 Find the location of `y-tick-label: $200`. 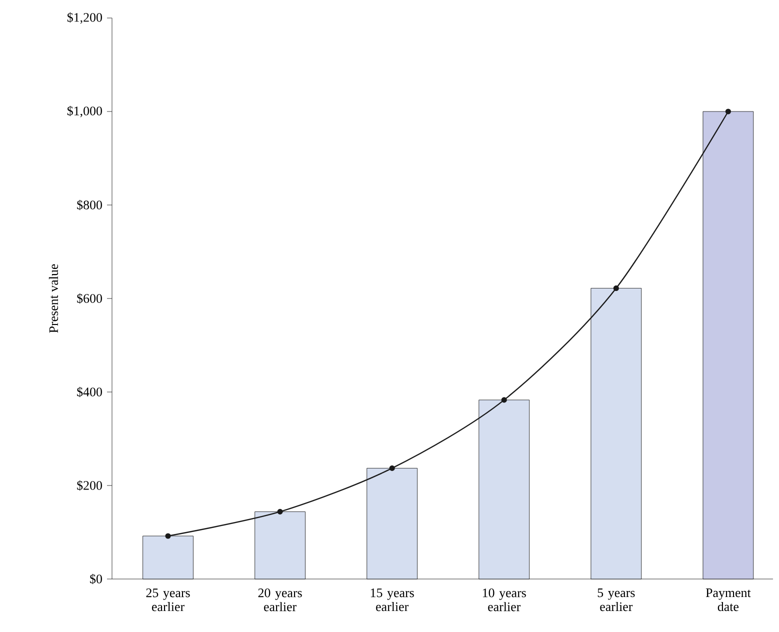

y-tick-label: $200 is located at coordinates (89, 485).